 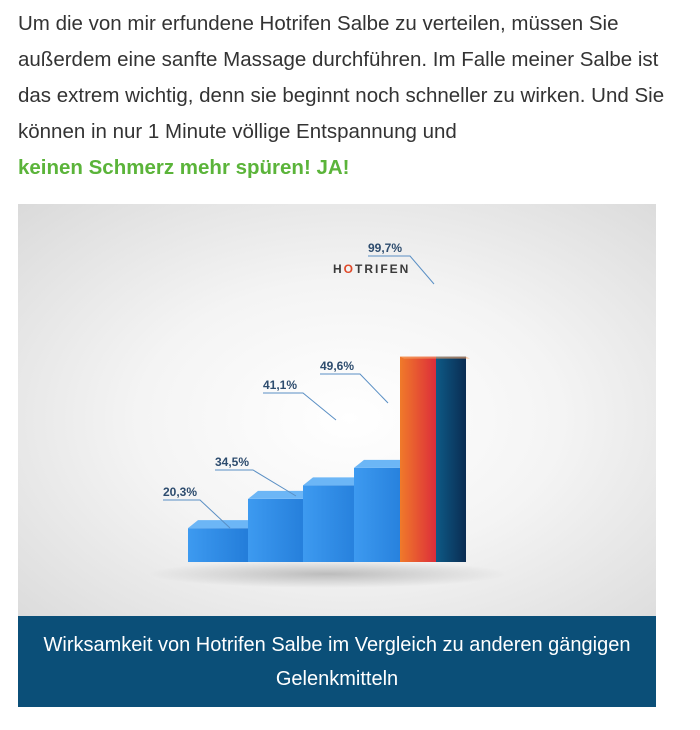 I want to click on value-label-4: 49,6%, so click(x=354, y=381).